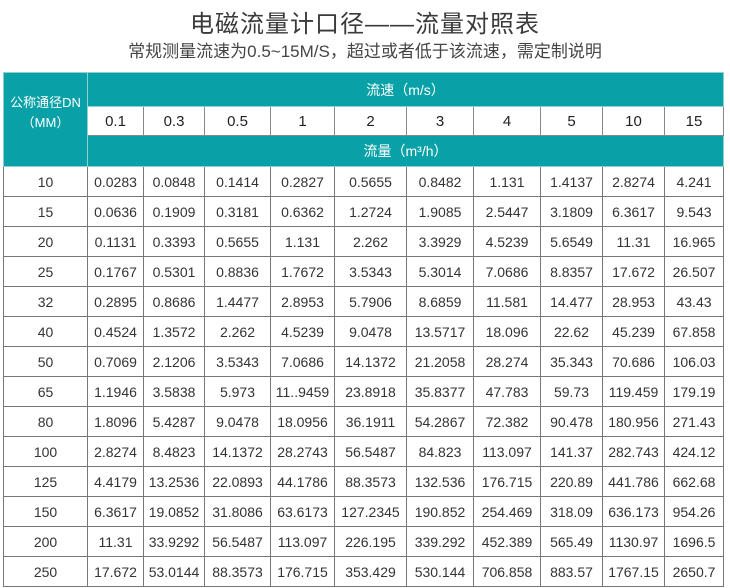  Describe the element at coordinates (694, 481) in the screenshot. I see `flow-cell: 662.68` at that location.